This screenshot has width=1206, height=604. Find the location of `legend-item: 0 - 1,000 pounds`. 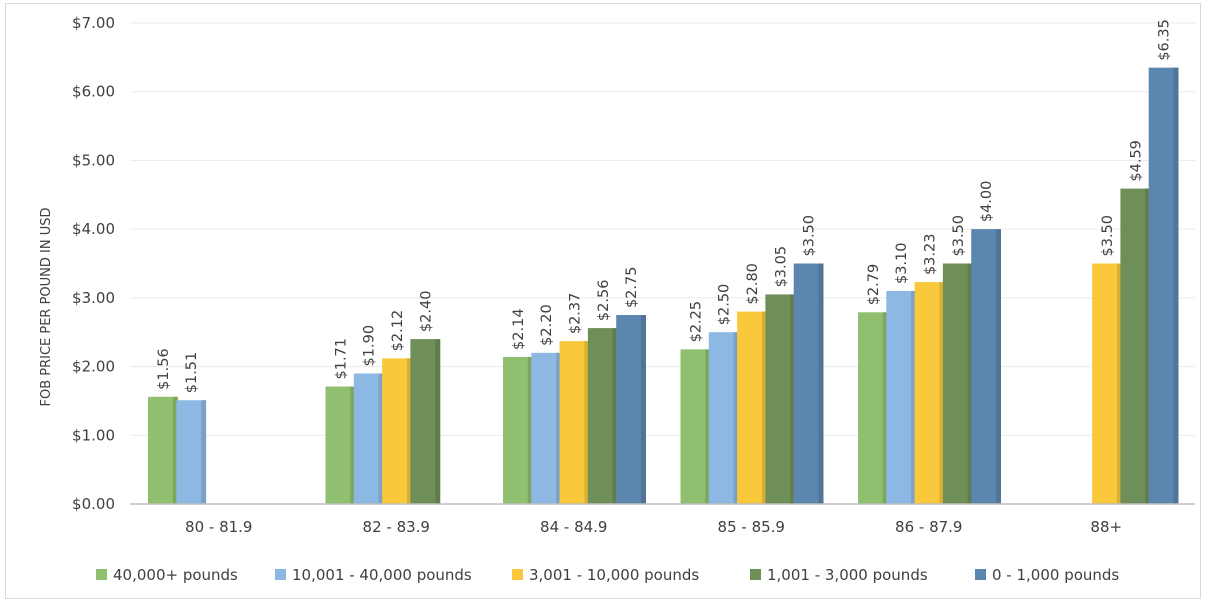

legend-item: 0 - 1,000 pounds is located at coordinates (1047, 575).